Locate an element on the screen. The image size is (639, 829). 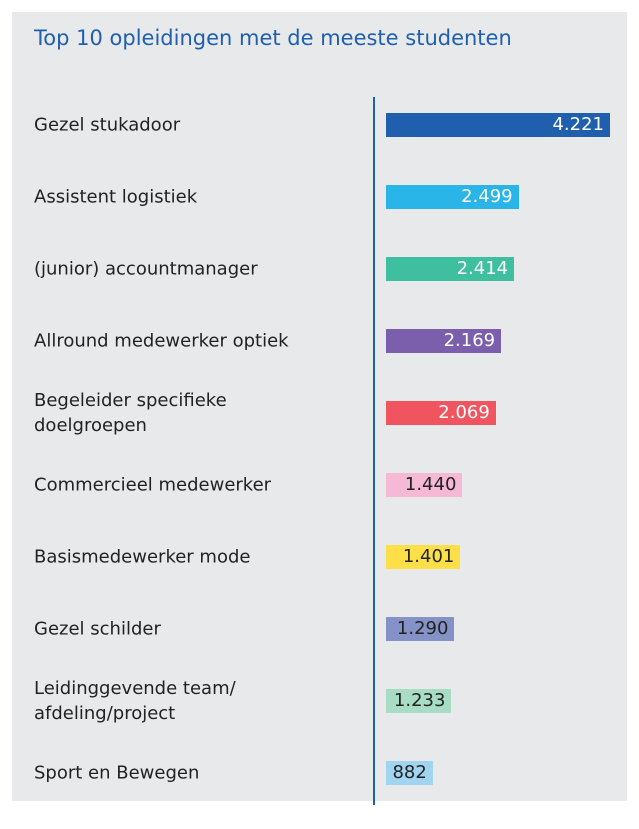
value-label: 1.233 is located at coordinates (419, 700).